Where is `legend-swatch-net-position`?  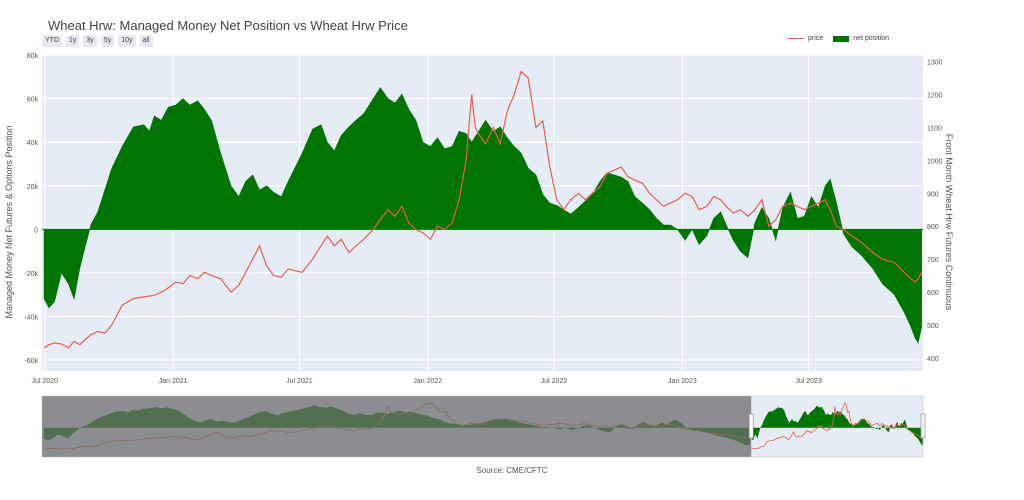 legend-swatch-net-position is located at coordinates (841, 38).